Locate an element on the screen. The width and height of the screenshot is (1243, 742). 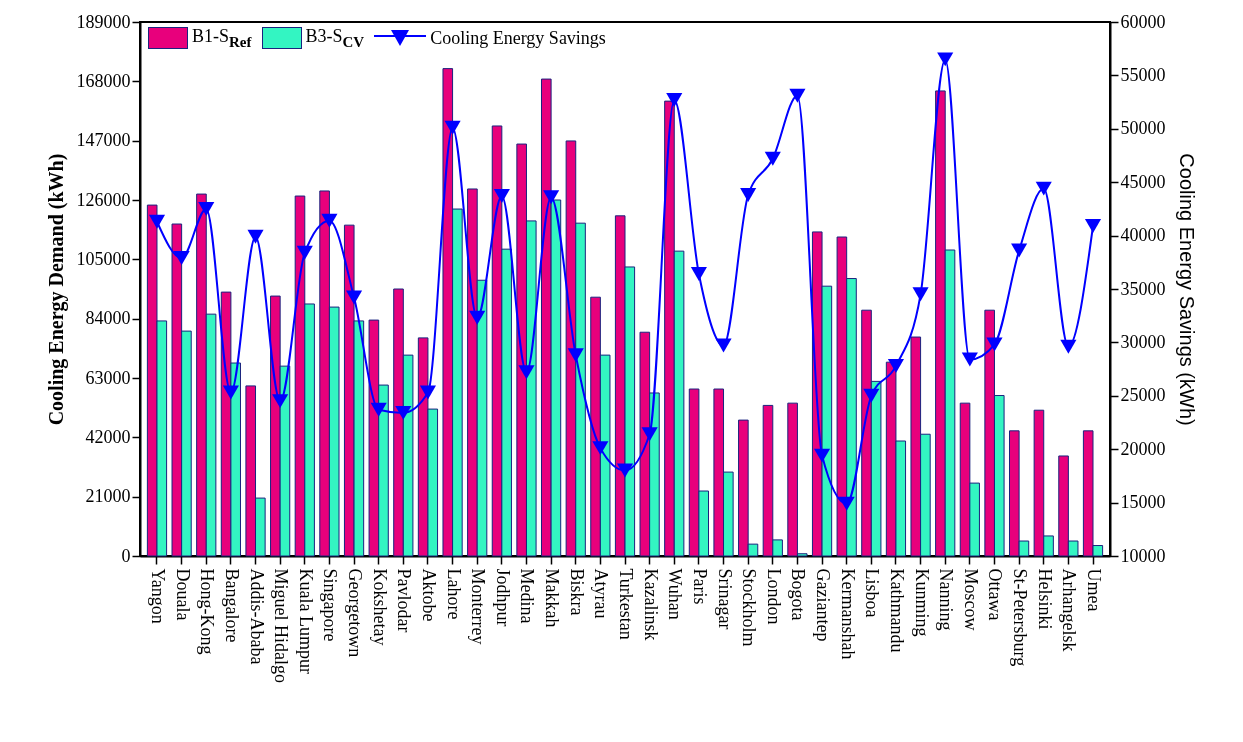
legend-label: Cooling Energy Savings is located at coordinates (518, 38).